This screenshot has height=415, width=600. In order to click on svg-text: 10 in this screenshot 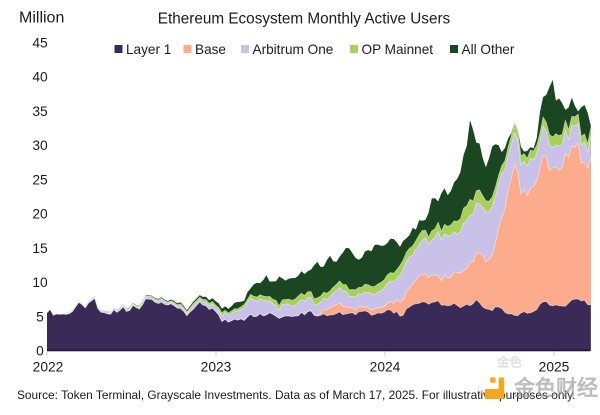, I will do `click(40, 282)`.